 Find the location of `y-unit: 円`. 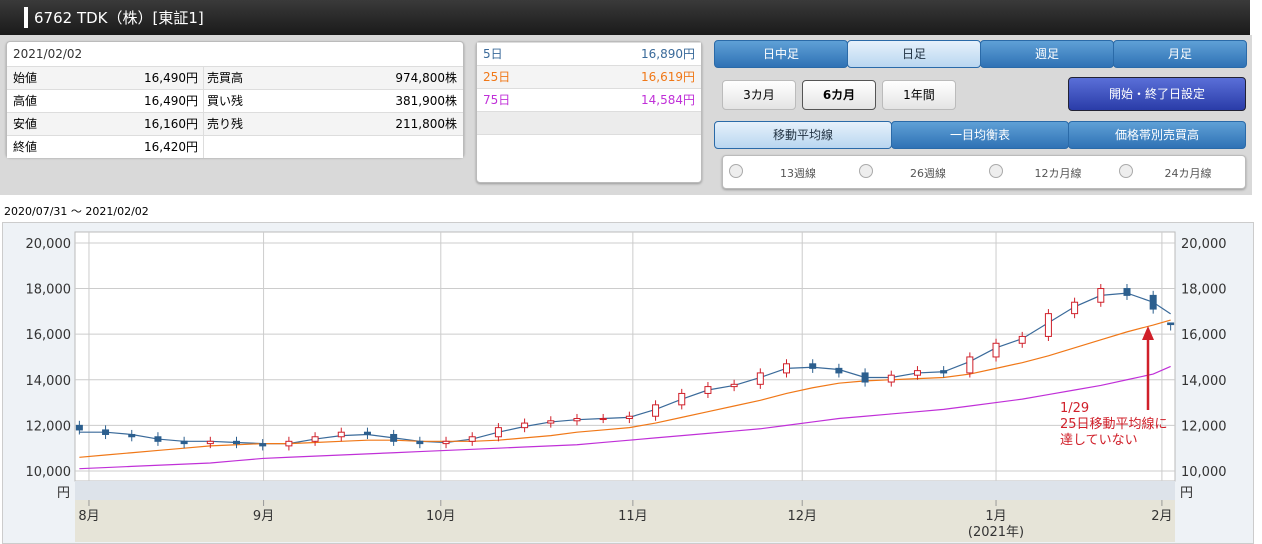

y-unit: 円 is located at coordinates (63, 493).